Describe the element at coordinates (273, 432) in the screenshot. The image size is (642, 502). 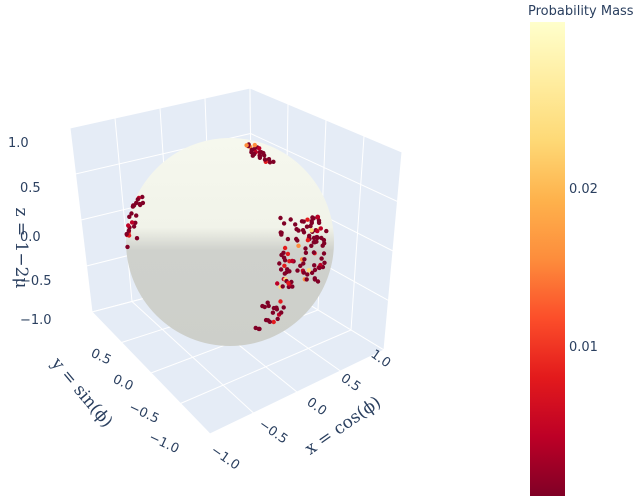
I see `x-tick-label: −0.5` at that location.